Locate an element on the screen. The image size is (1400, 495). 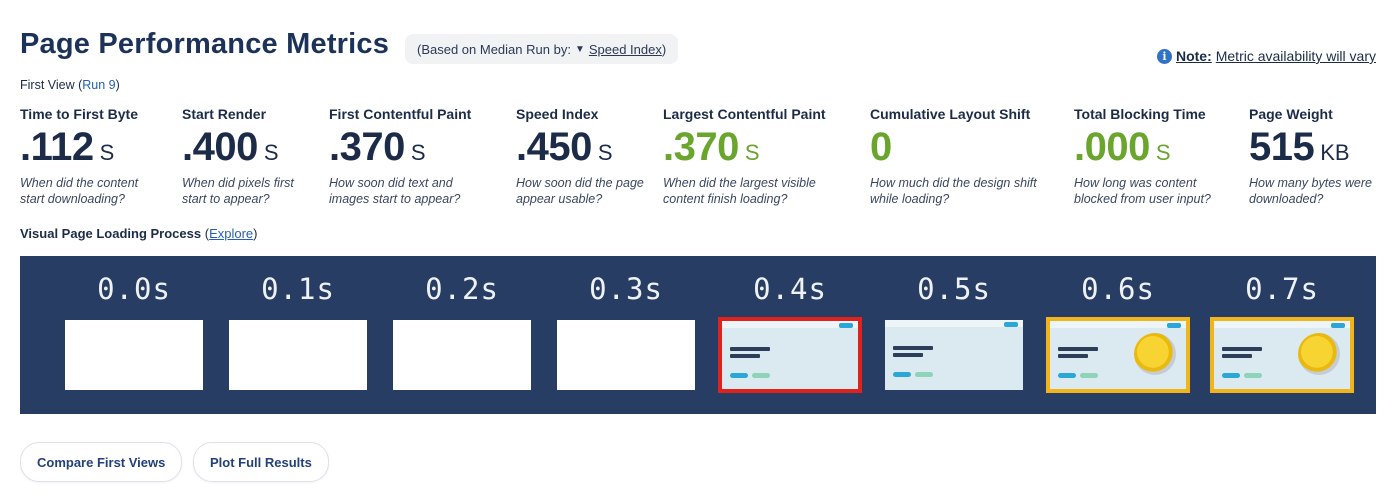
filmstrip-frame: 0.0s is located at coordinates (134, 335).